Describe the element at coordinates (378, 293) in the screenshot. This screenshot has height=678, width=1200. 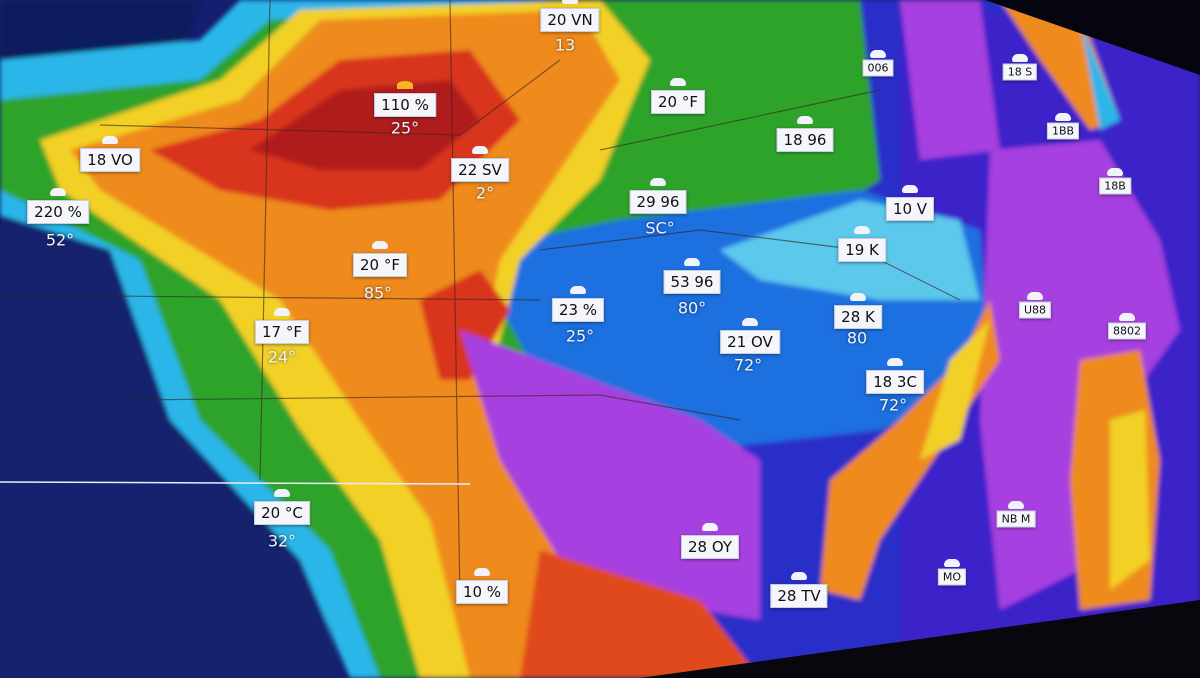
I see `forecast-sub-value: 85°` at that location.